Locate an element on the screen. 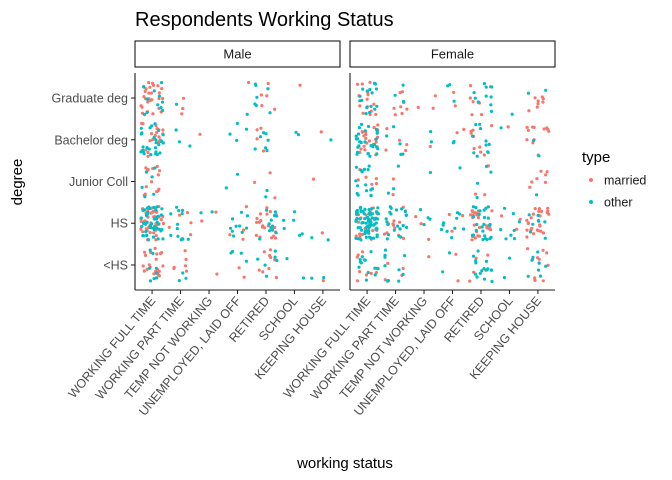 This screenshot has height=480, width=672. y-tick-label: <HS is located at coordinates (115, 265).